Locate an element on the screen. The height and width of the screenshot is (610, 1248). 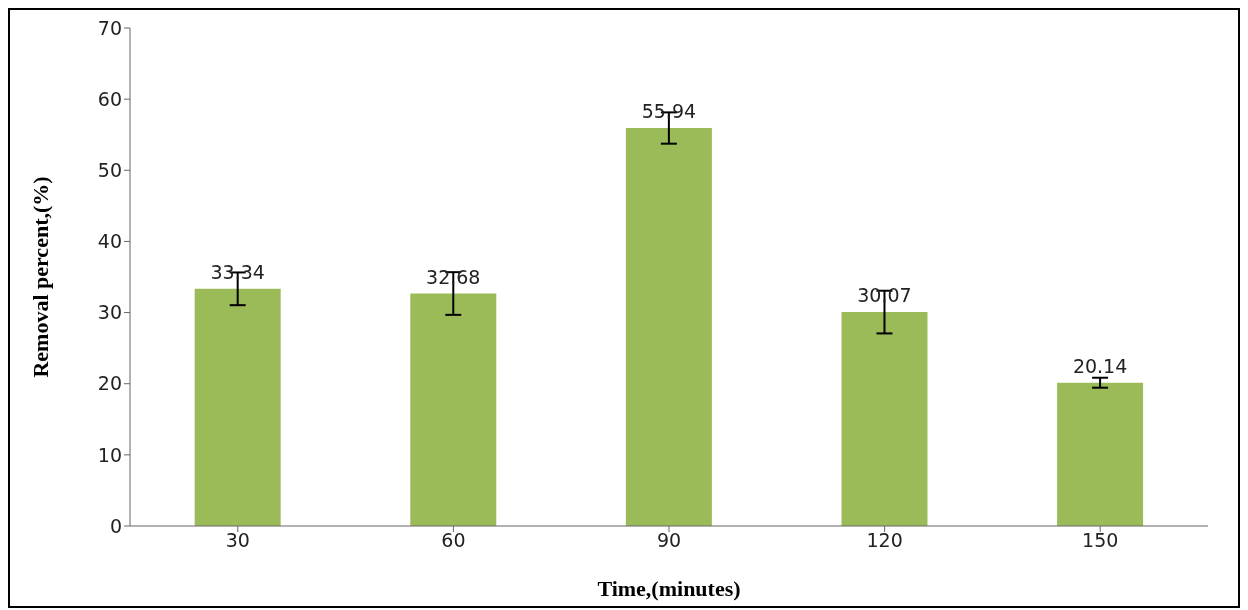
x-tick-label: 60 is located at coordinates (453, 540).